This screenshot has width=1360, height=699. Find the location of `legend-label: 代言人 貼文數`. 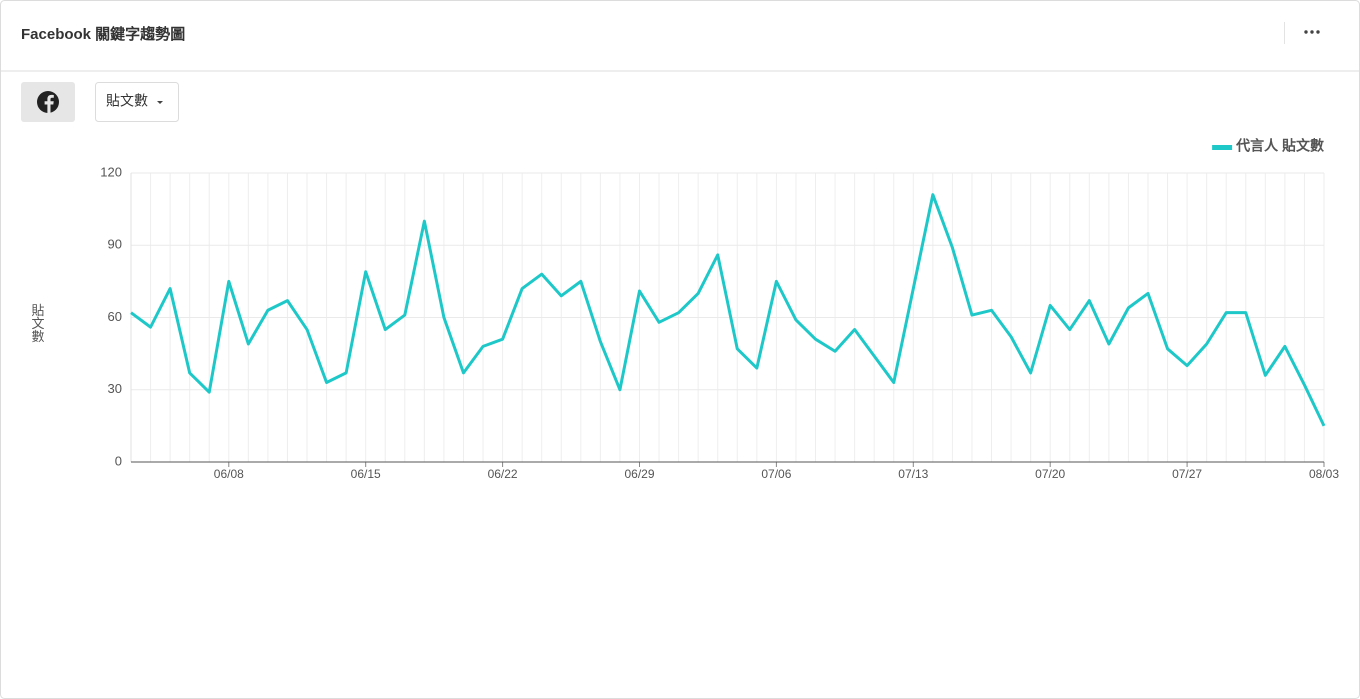

legend-label: 代言人 貼文數 is located at coordinates (1279, 146).